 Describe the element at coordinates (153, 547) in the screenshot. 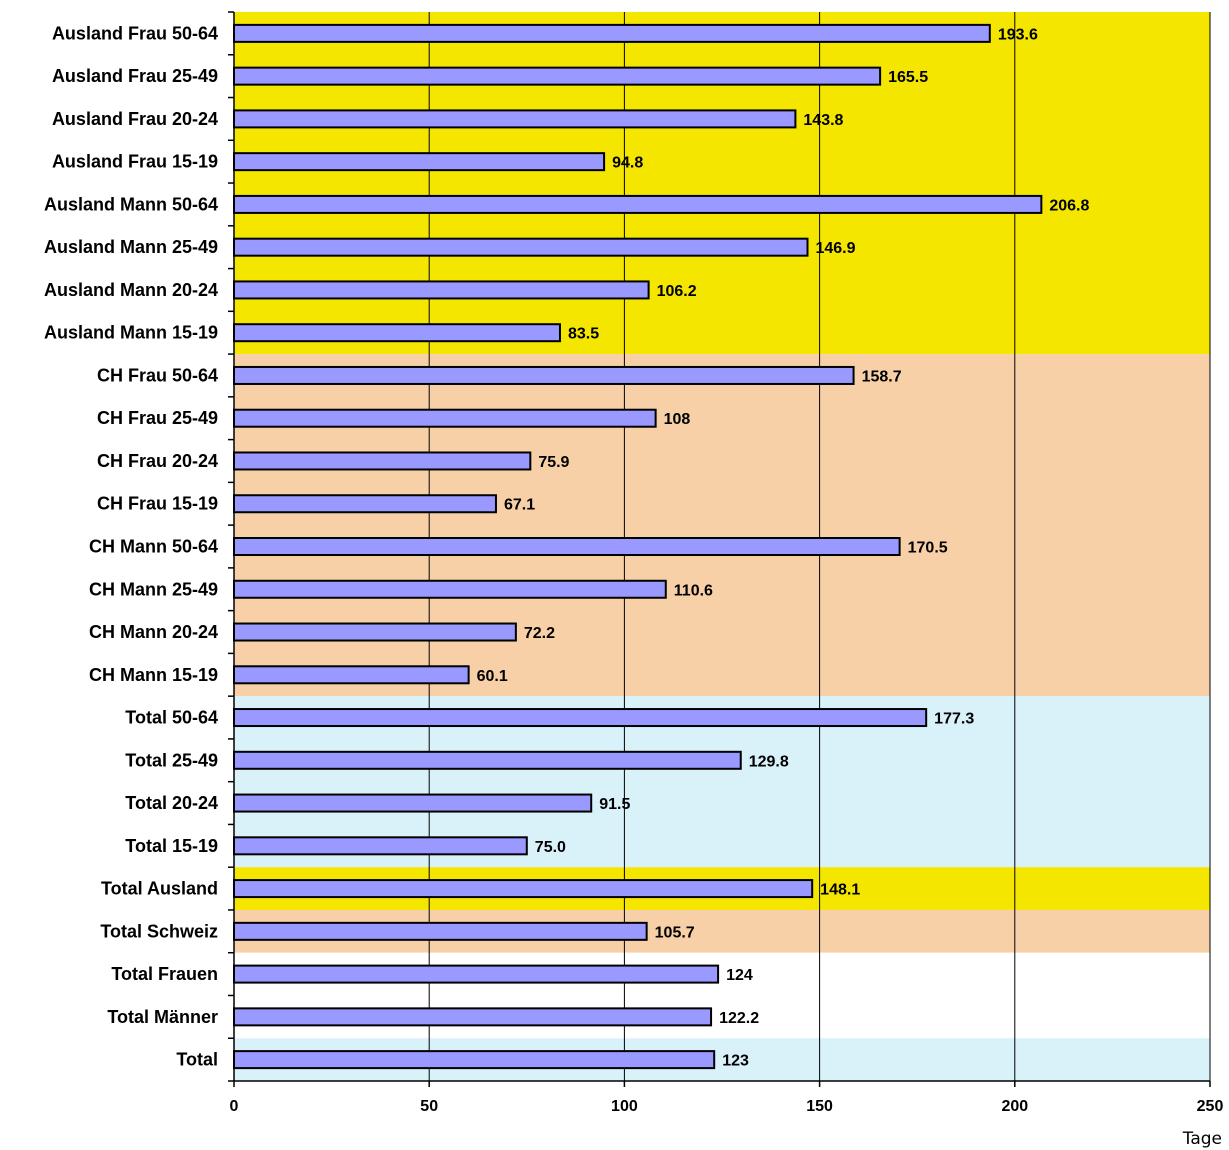

I see `category-label-12: CH Mann 50-64` at that location.